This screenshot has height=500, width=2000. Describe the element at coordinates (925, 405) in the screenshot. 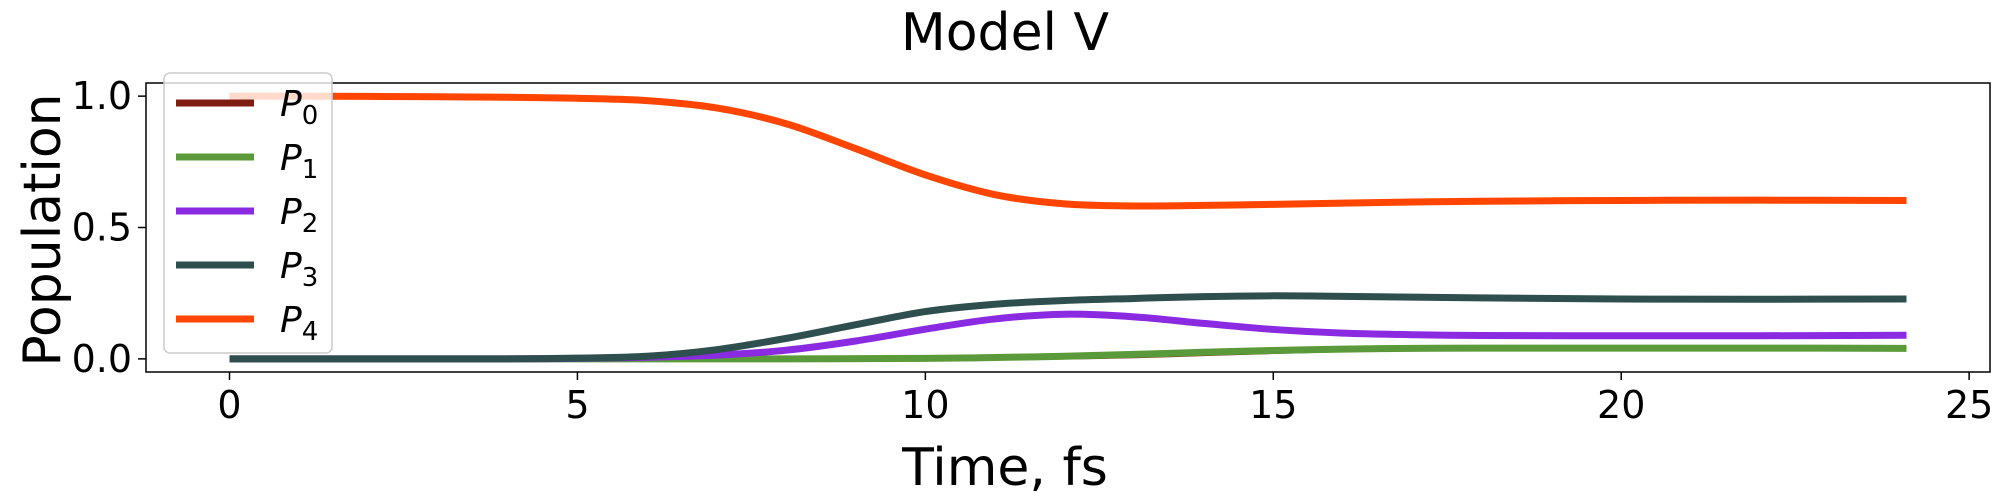

I see `x-tick-label: 10` at that location.